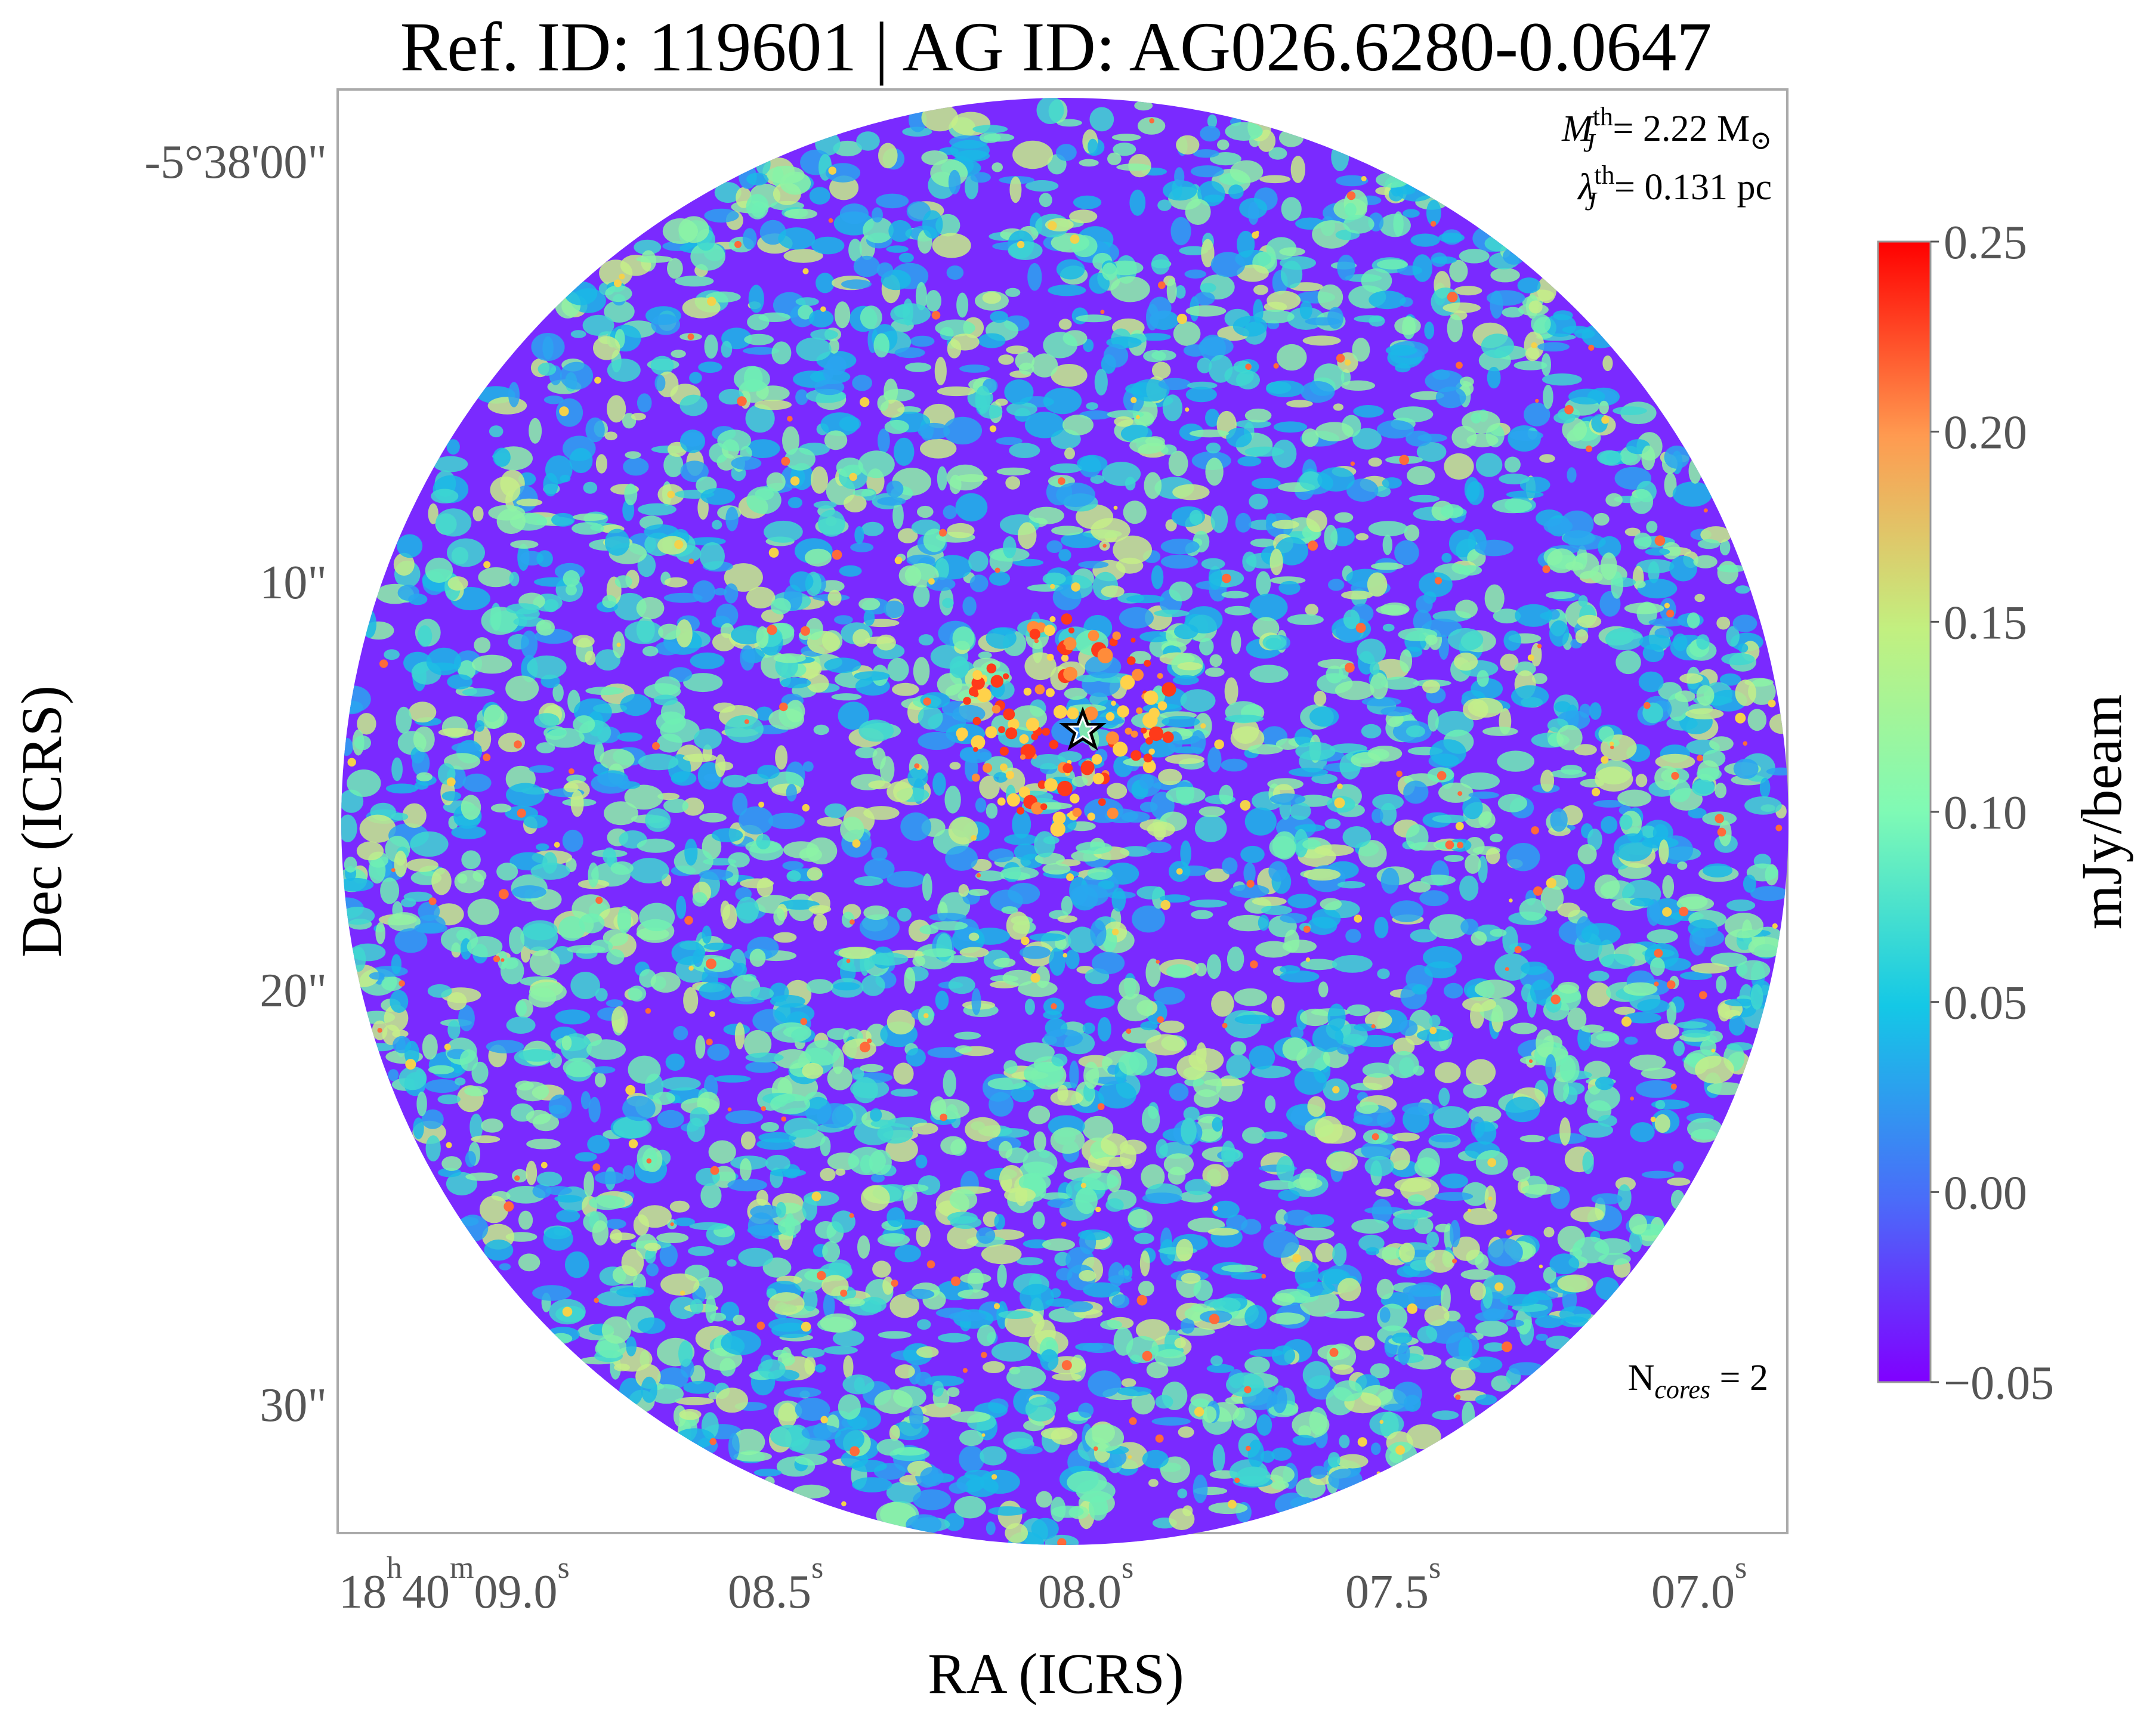 The image size is (2156, 1715). Describe the element at coordinates (1986, 433) in the screenshot. I see `colorbar-tick-label: 0.20` at that location.